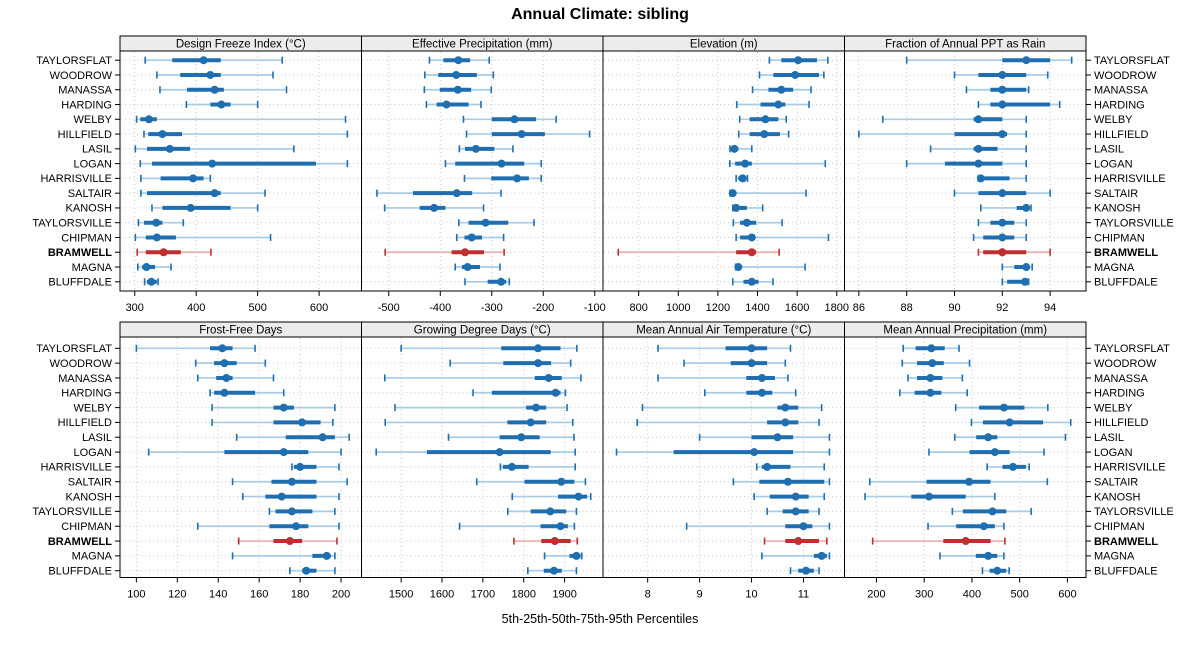 This screenshot has width=1200, height=650. I want to click on x-tick-label: -300, so click(492, 308).